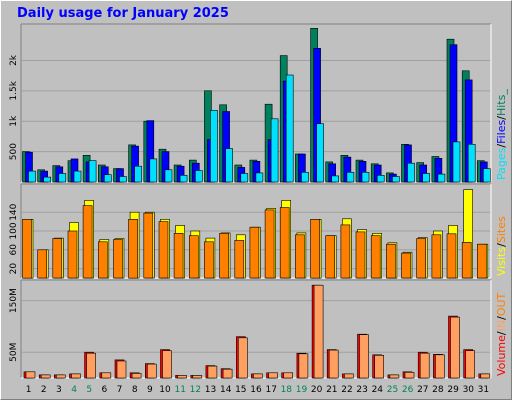  Describe the element at coordinates (14, 60) in the screenshot. I see `y-tick-label: 2k` at that location.